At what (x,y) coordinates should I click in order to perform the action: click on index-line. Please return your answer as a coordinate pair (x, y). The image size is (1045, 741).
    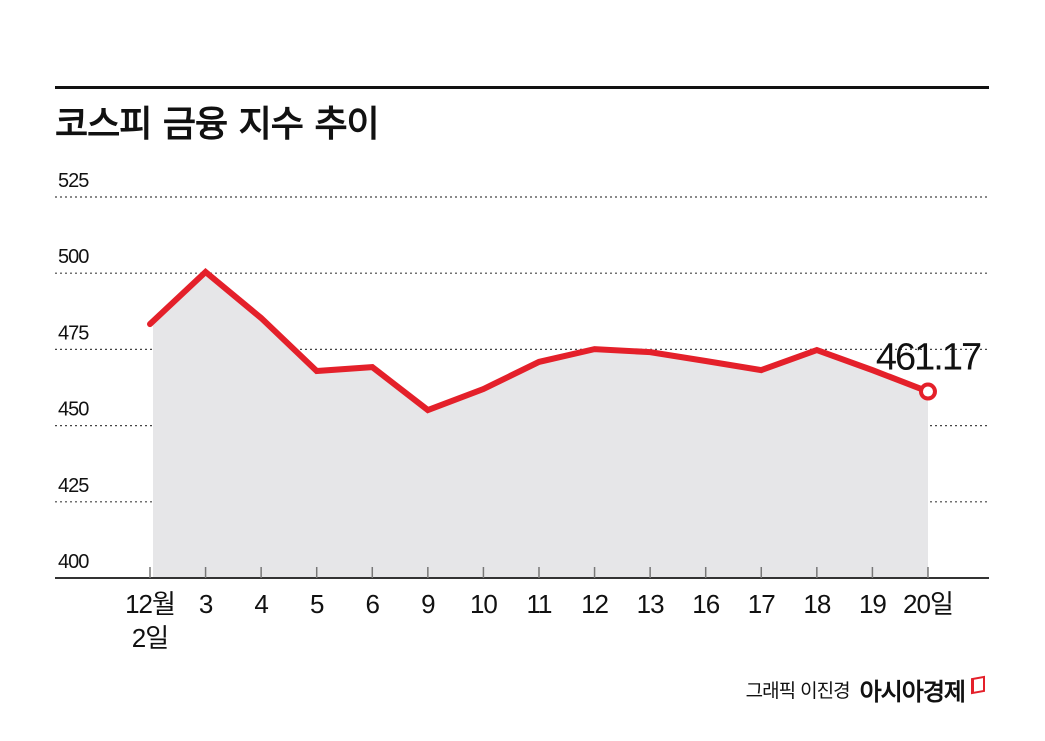
    Looking at the image, I should click on (539, 340).